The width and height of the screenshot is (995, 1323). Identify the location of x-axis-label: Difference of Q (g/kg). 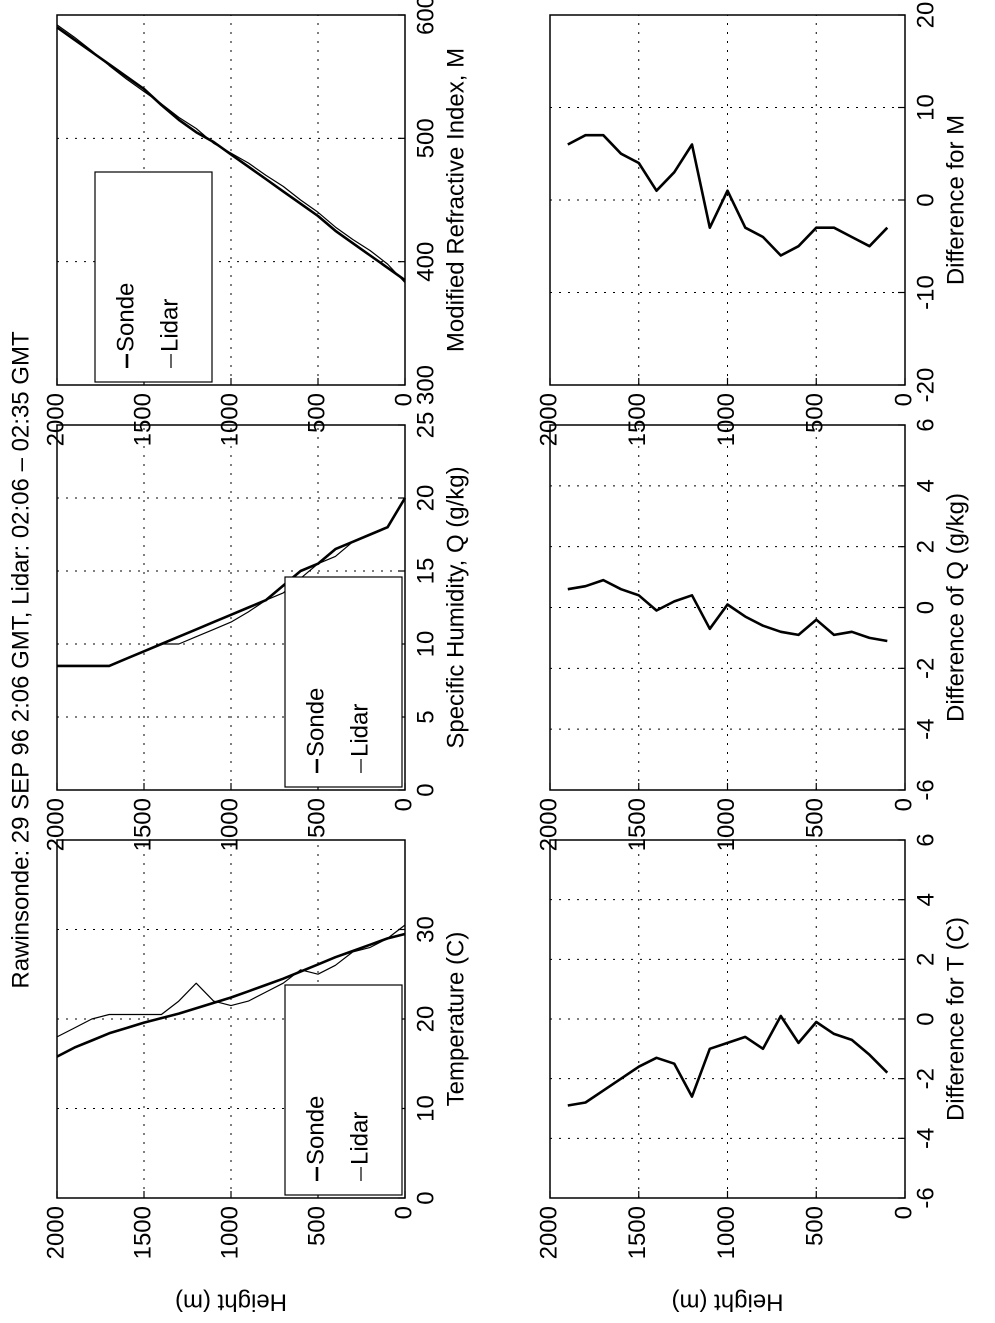
(955, 607).